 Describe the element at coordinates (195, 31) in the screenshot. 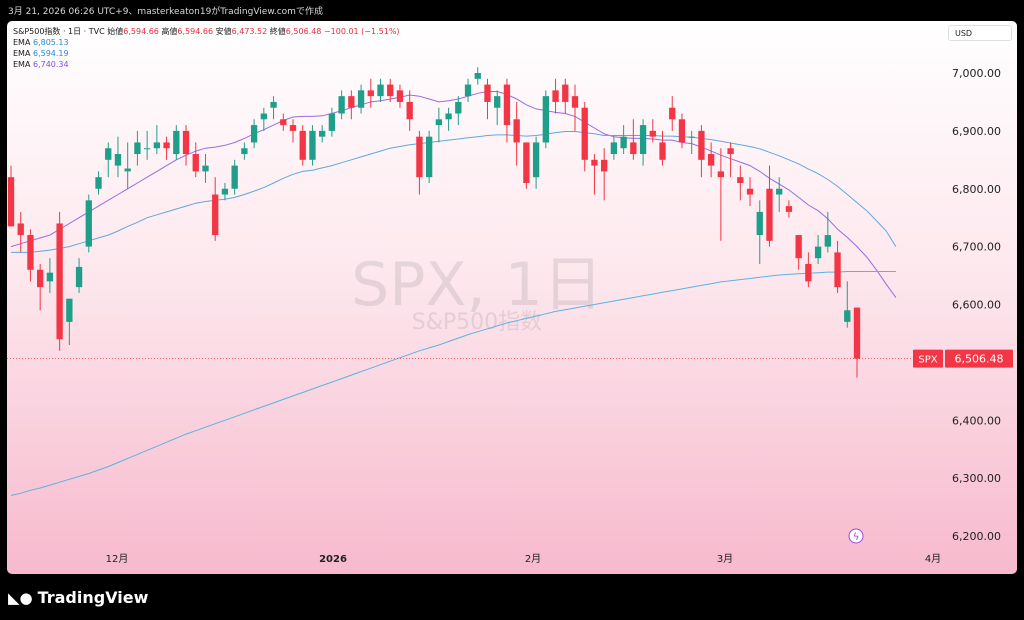

I see `high-value: 6,594.66` at that location.